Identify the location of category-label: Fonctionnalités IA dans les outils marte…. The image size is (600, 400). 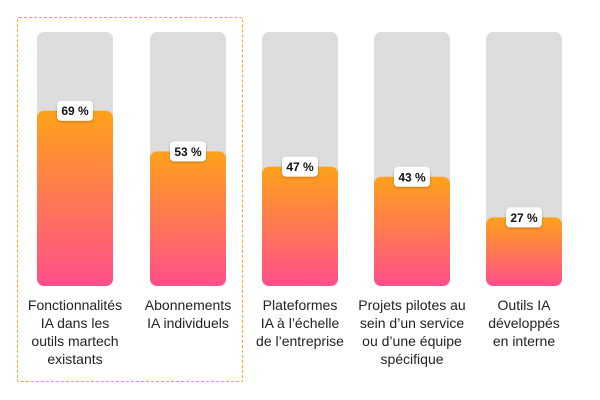
(75, 332).